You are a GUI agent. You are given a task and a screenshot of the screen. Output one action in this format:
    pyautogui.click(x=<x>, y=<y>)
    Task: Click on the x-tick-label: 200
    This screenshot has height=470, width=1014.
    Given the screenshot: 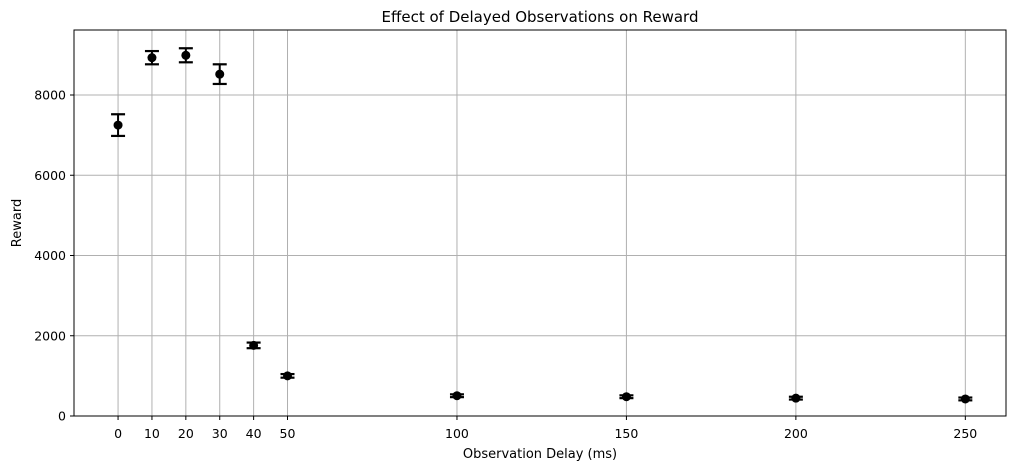 What is the action you would take?
    pyautogui.click(x=796, y=433)
    